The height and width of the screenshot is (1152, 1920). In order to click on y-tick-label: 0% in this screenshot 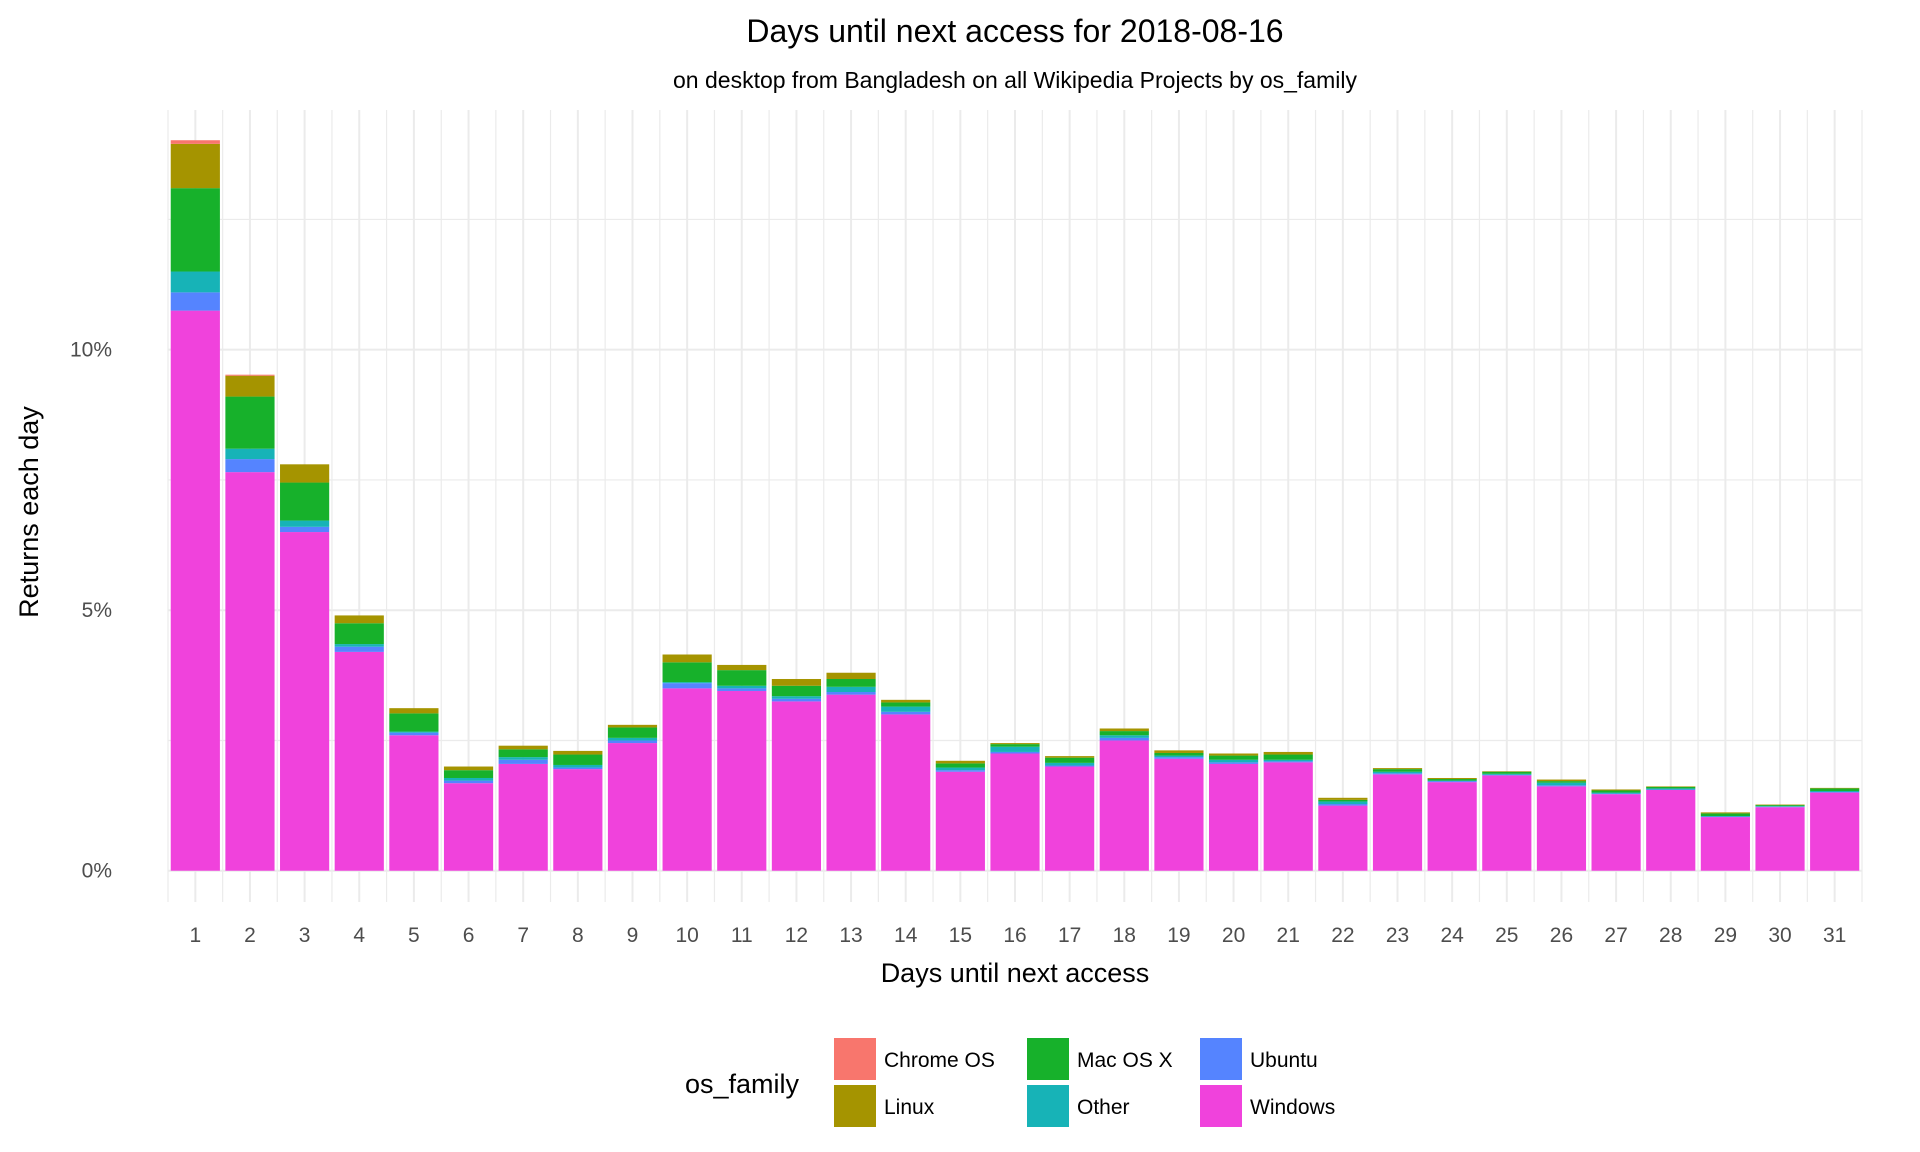, I will do `click(97, 871)`.